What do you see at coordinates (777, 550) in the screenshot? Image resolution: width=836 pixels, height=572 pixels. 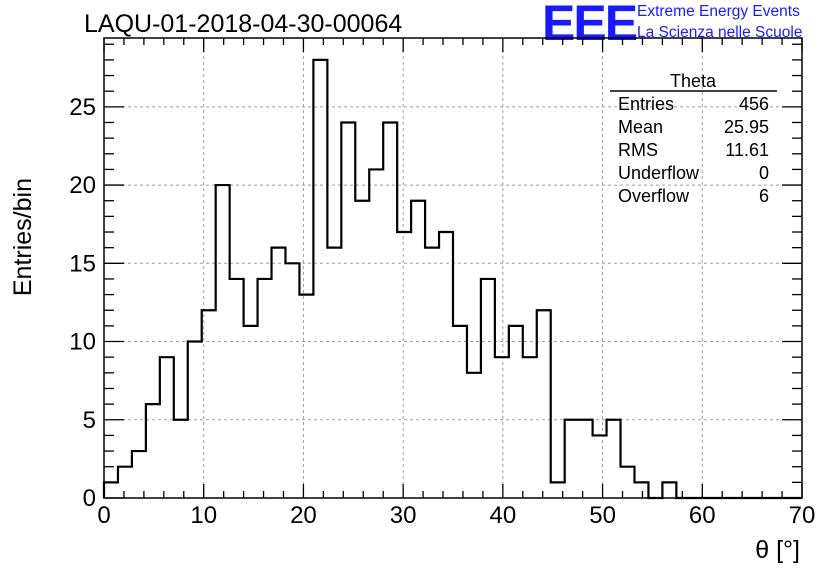 I see `x-axis-label: θ [°]` at bounding box center [777, 550].